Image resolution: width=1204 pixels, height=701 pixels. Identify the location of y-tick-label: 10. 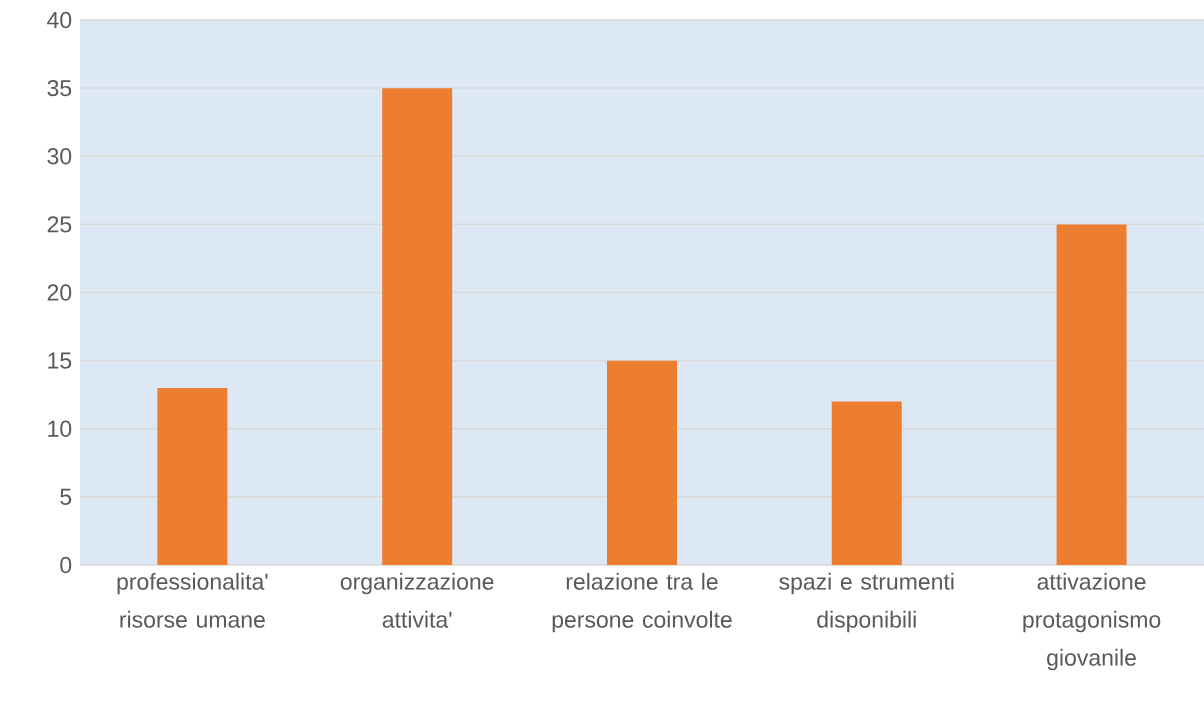
(60, 428).